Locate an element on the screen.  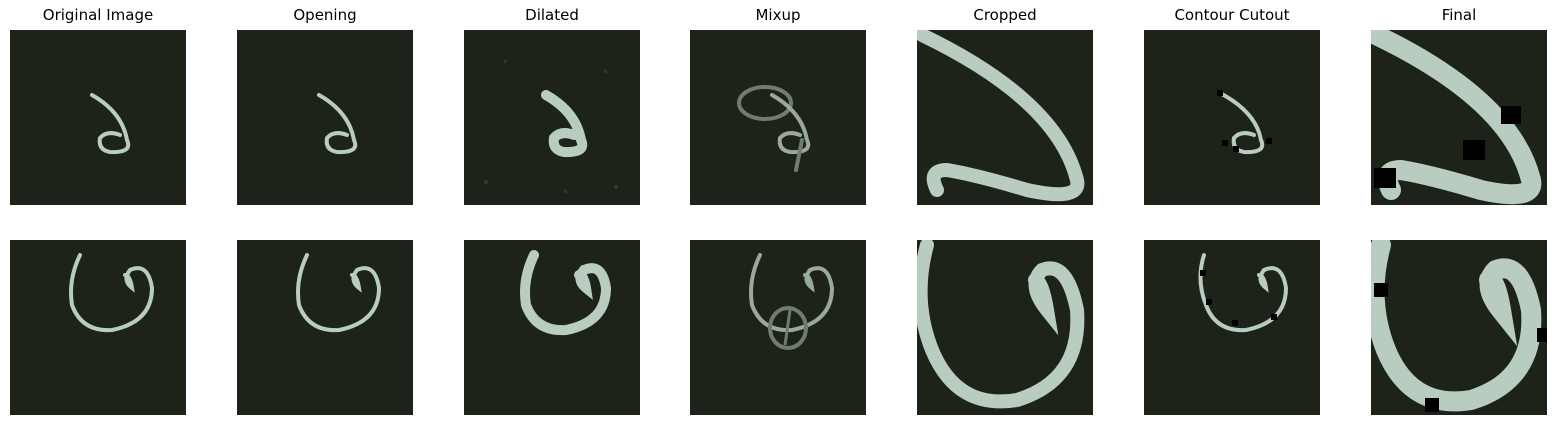
image-final-row1 is located at coordinates (1459, 117).